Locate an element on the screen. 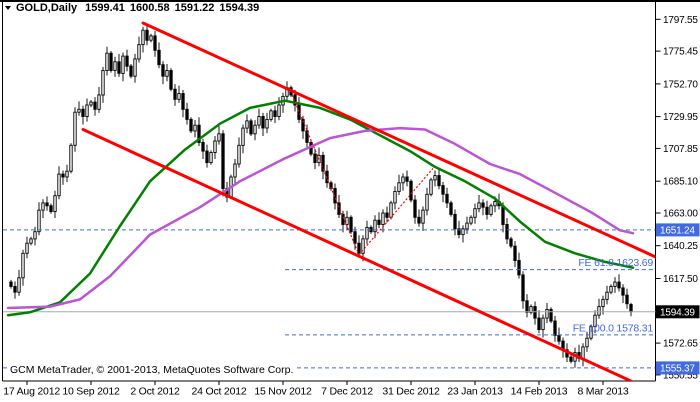 The image size is (700, 402). fibo-level-61-8-label: FE 61.8 1623.69 is located at coordinates (615, 263).